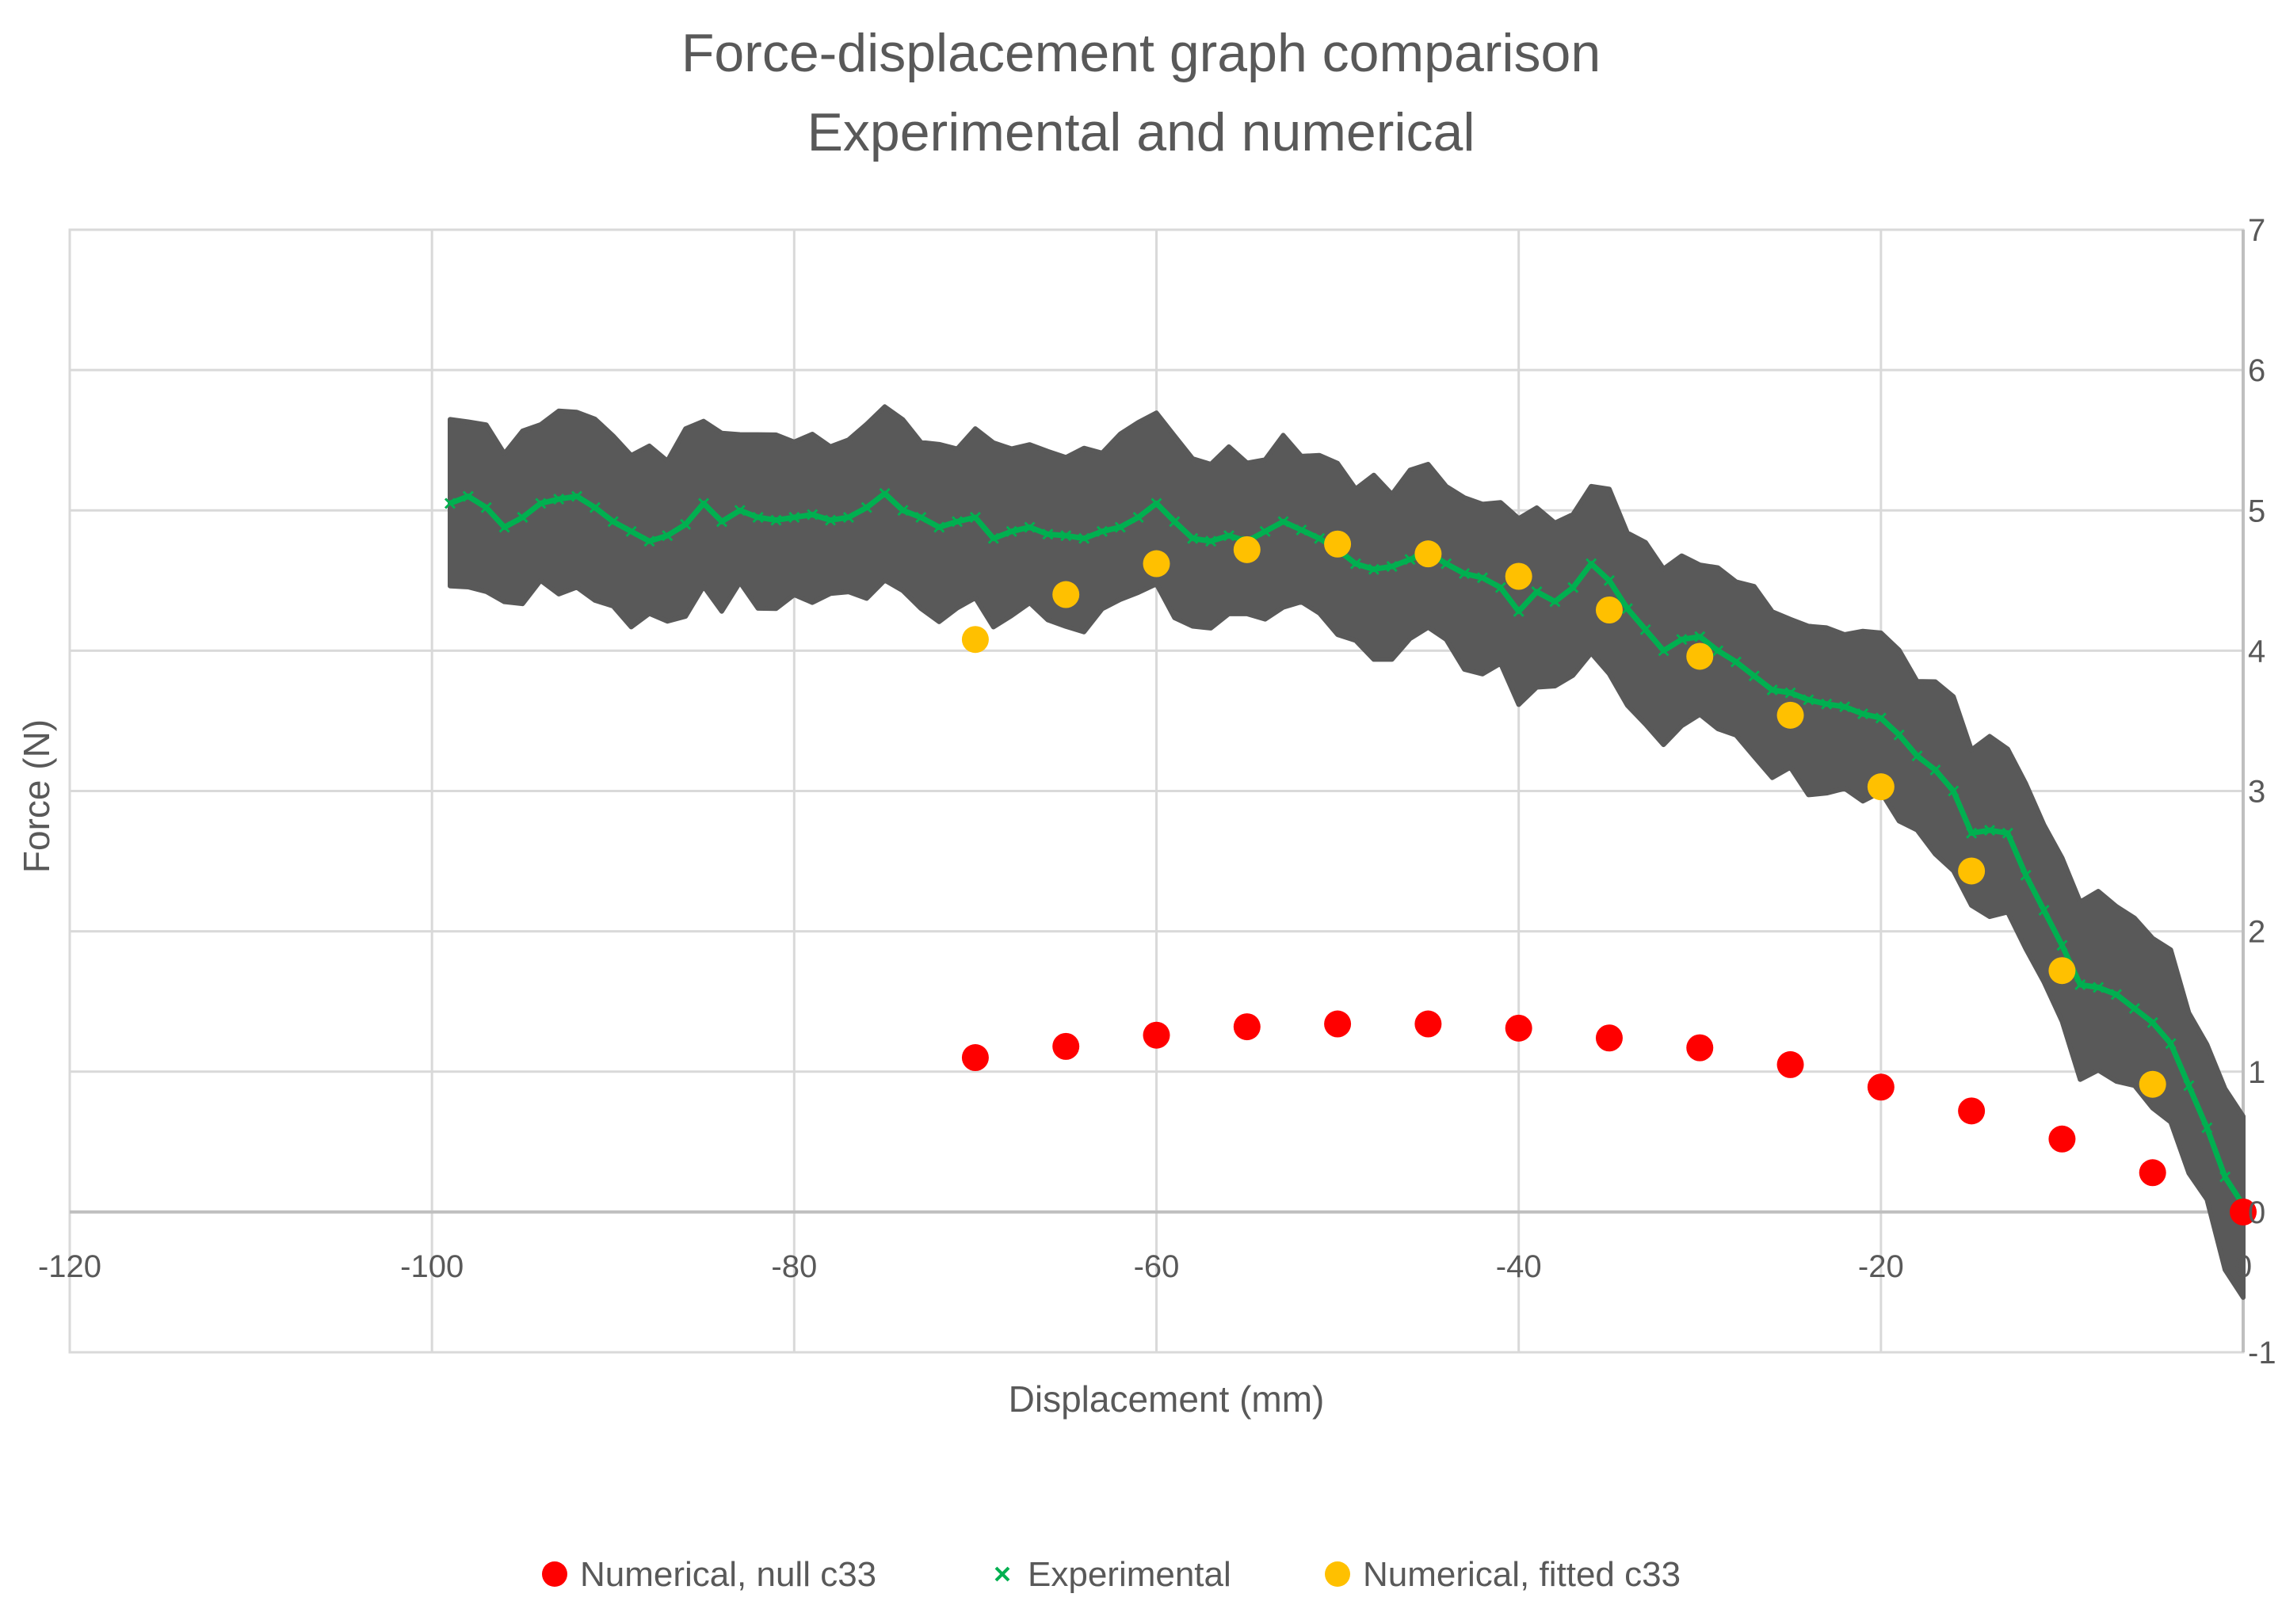 The height and width of the screenshot is (1624, 2282). I want to click on chart-subtitle: Experimental and numerical, so click(1141, 132).